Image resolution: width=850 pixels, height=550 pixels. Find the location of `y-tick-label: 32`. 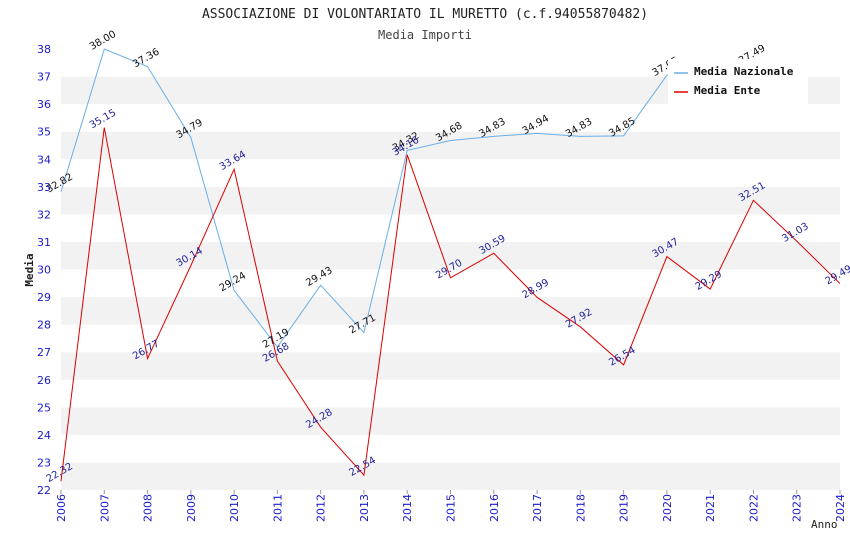

y-tick-label: 32 is located at coordinates (44, 214).